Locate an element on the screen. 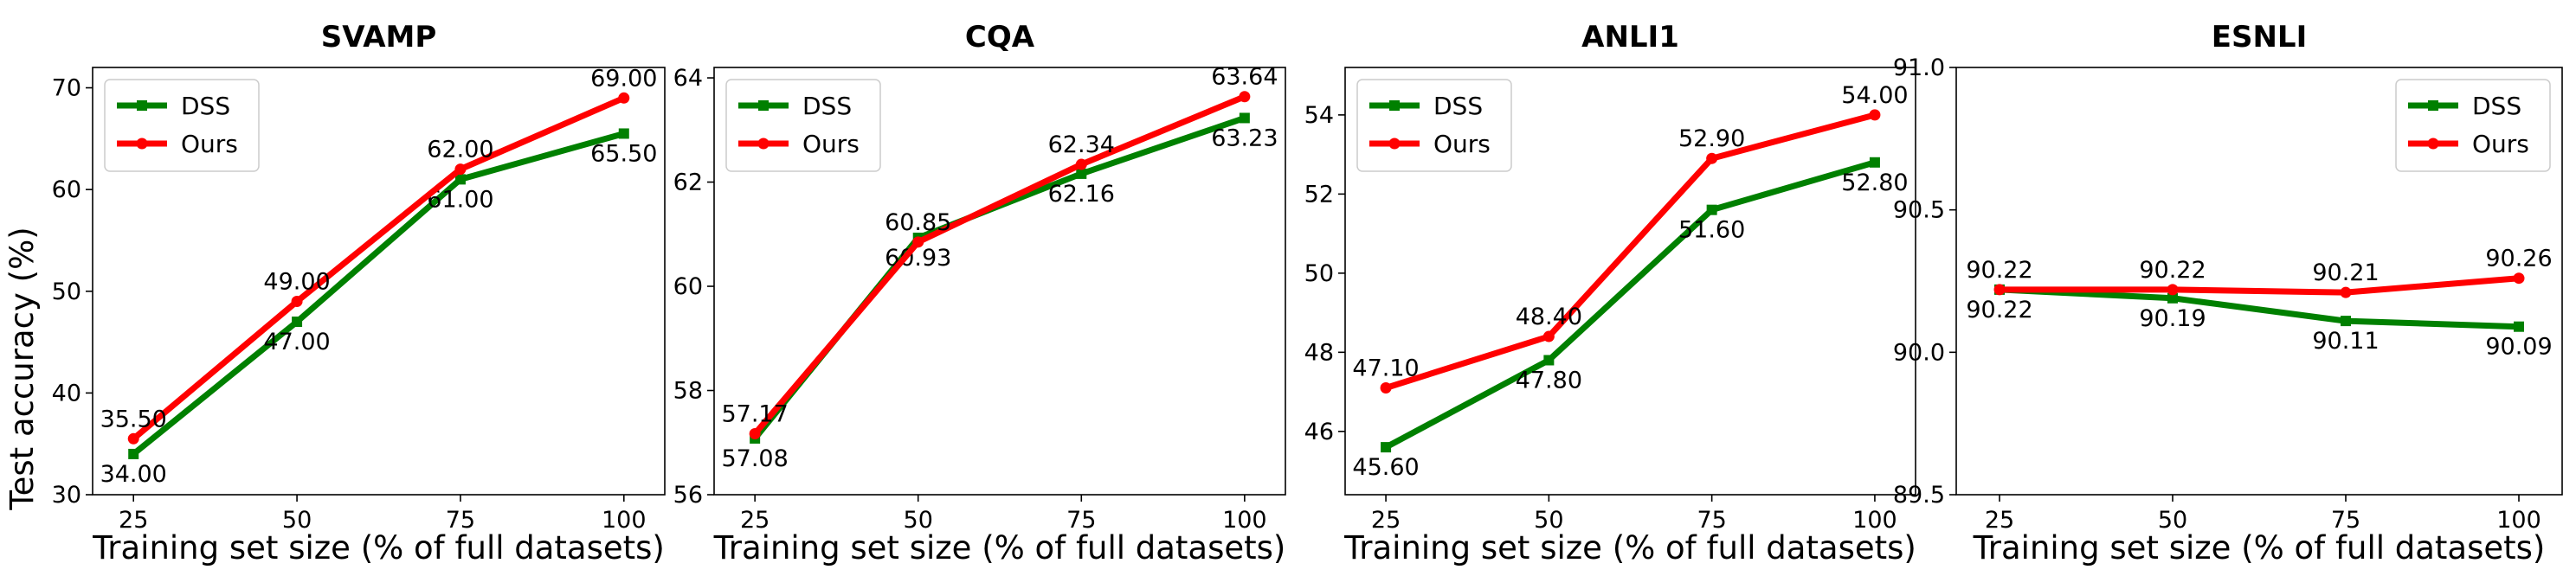 Image resolution: width=2576 pixels, height=576 pixels. data-label: 63.64 is located at coordinates (1244, 77).